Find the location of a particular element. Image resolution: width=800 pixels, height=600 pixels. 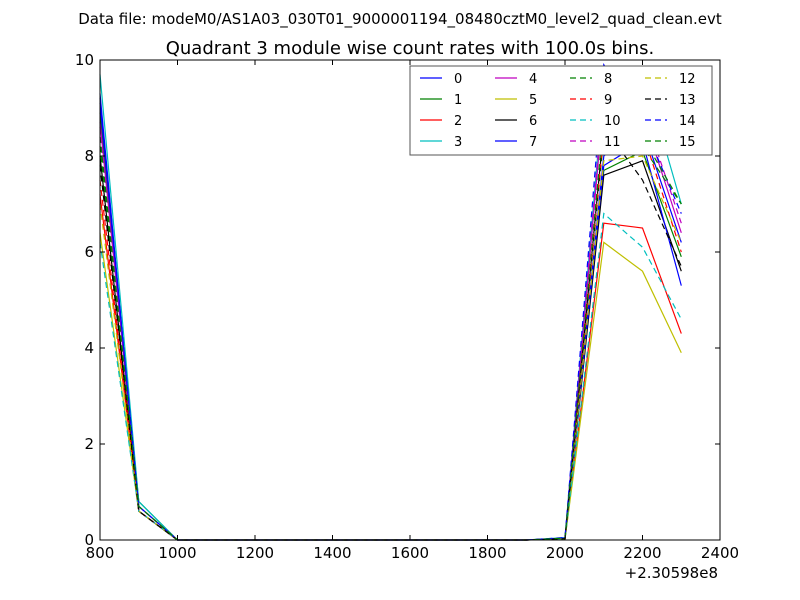

x-tick-label: 800 is located at coordinates (100, 553).